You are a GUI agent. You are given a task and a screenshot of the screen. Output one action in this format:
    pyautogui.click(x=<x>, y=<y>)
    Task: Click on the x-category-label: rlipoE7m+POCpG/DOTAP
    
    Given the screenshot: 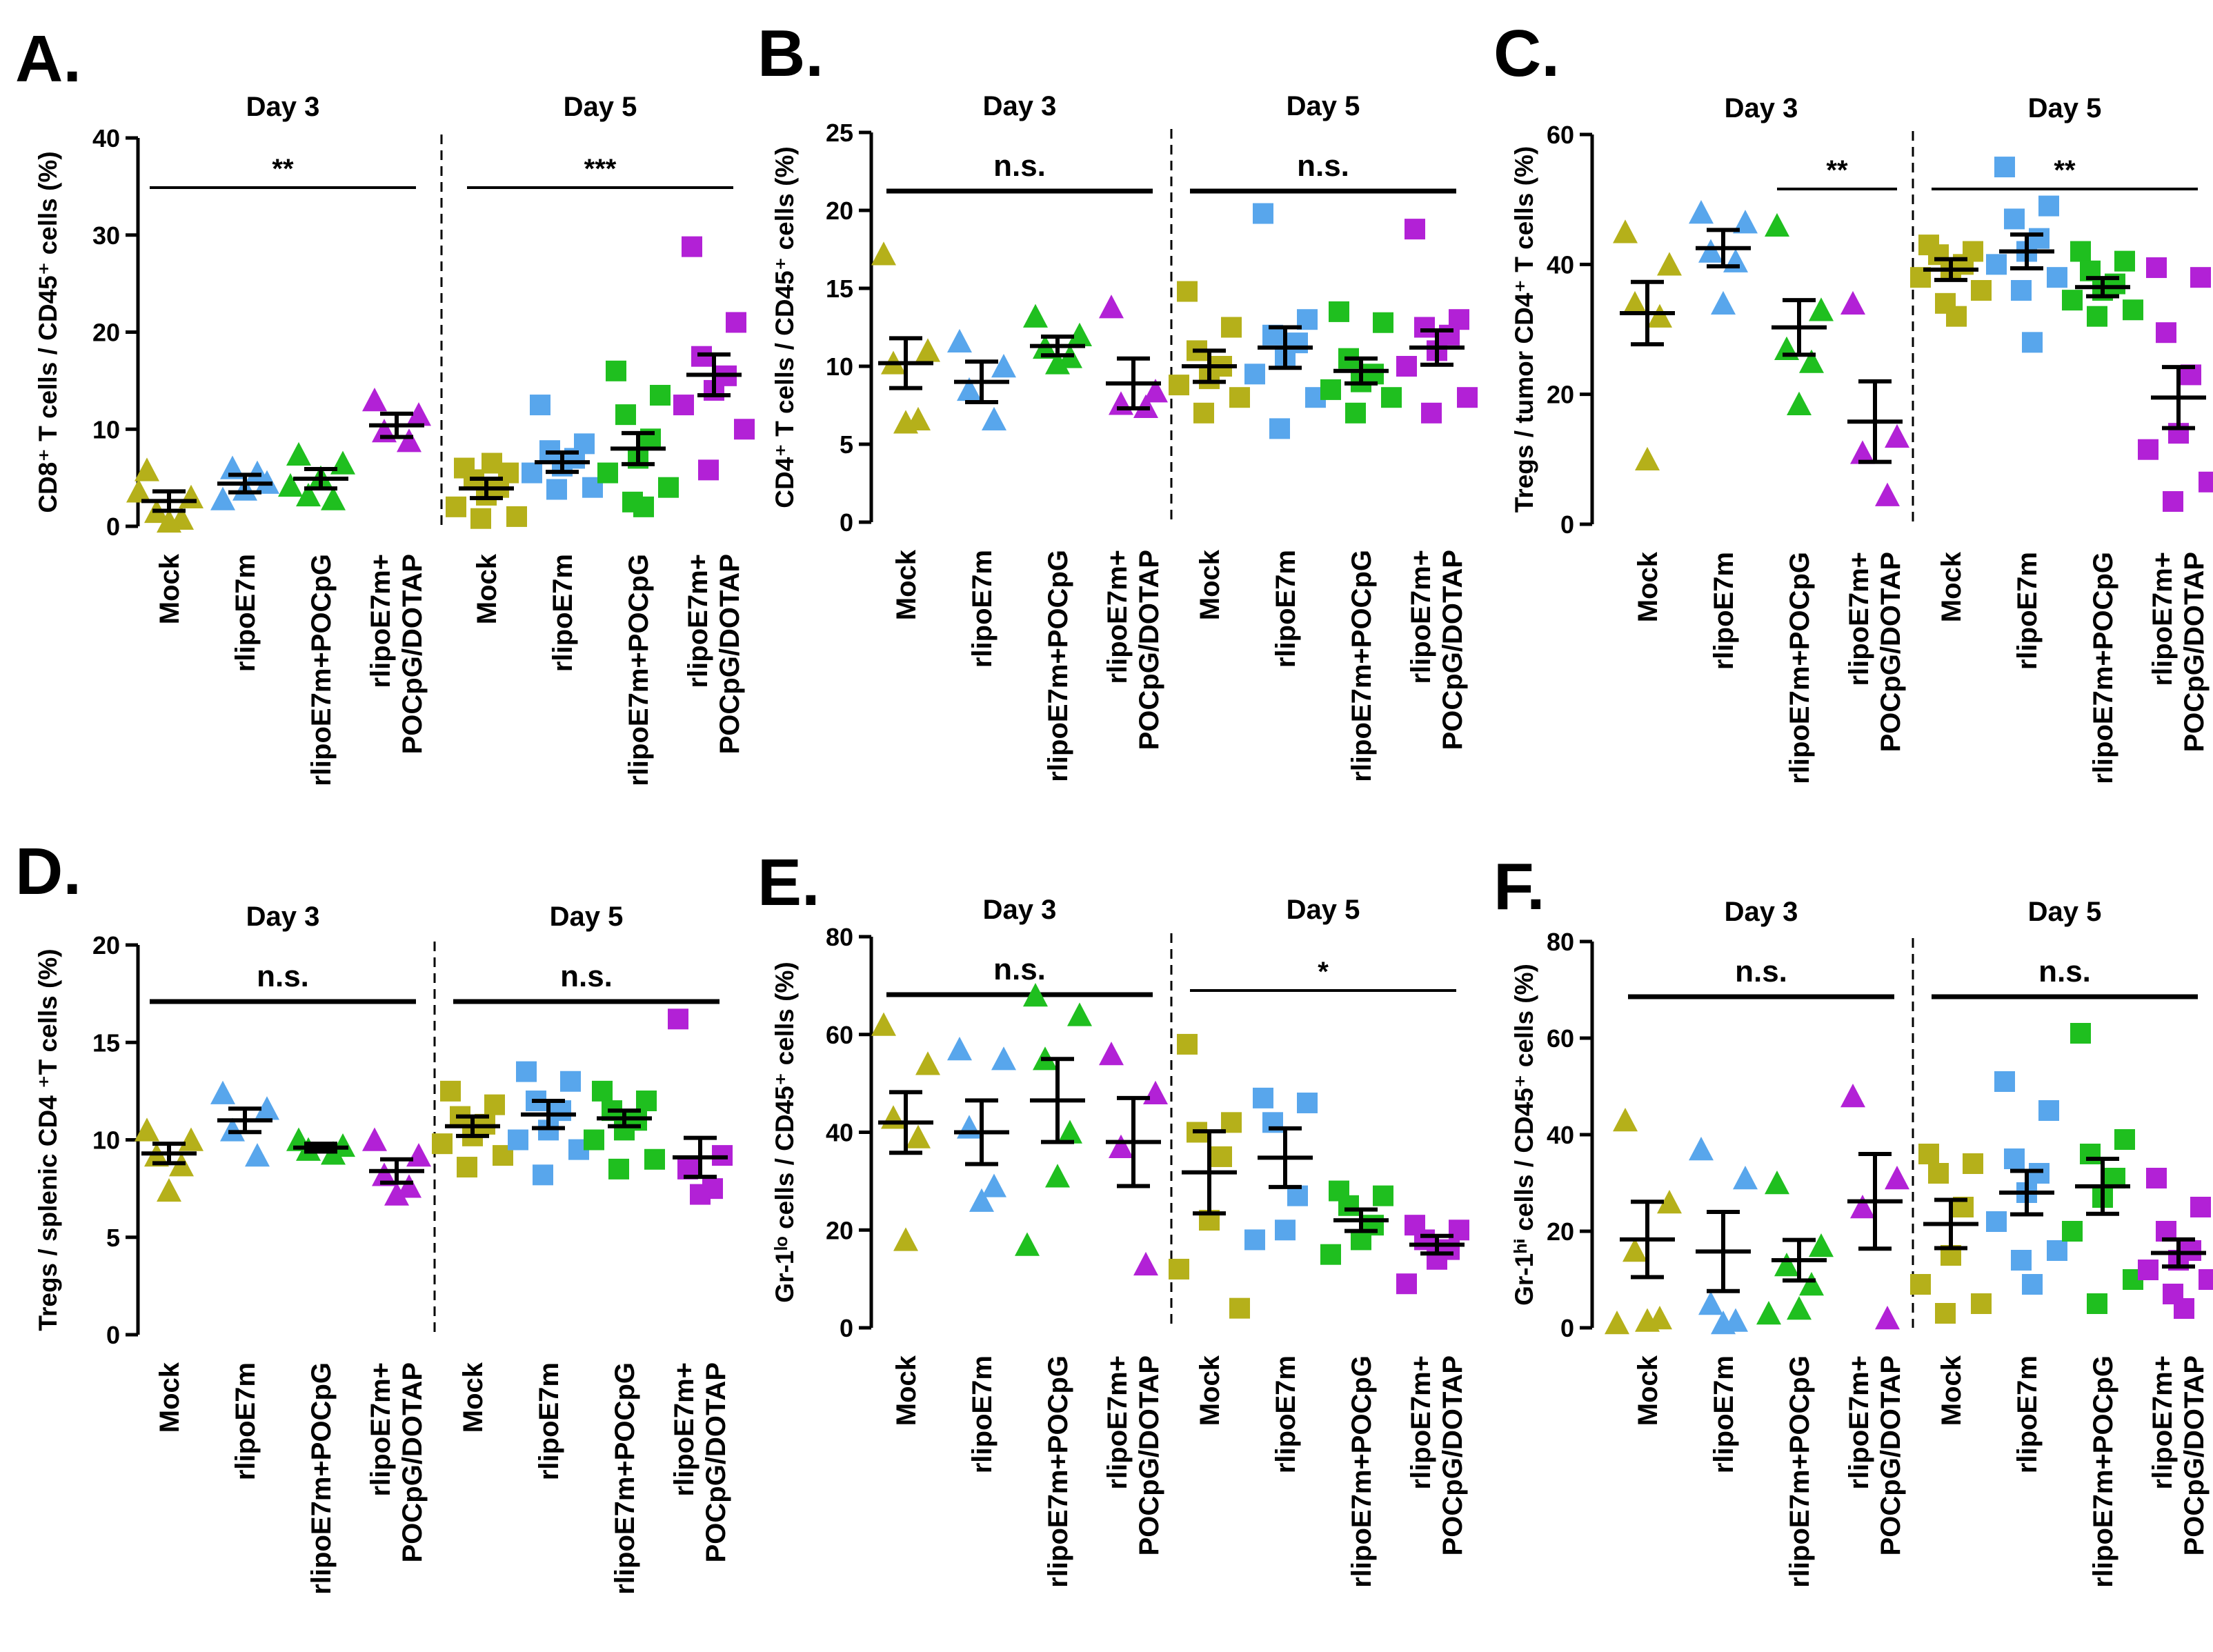 What is the action you would take?
    pyautogui.click(x=2178, y=652)
    